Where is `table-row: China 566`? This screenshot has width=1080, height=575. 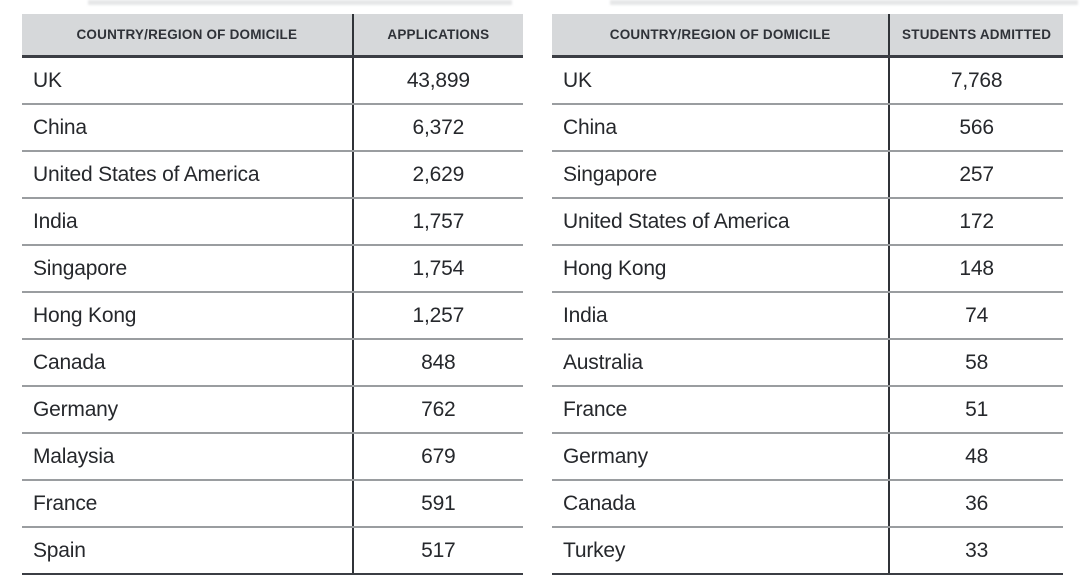 table-row: China 566 is located at coordinates (807, 128).